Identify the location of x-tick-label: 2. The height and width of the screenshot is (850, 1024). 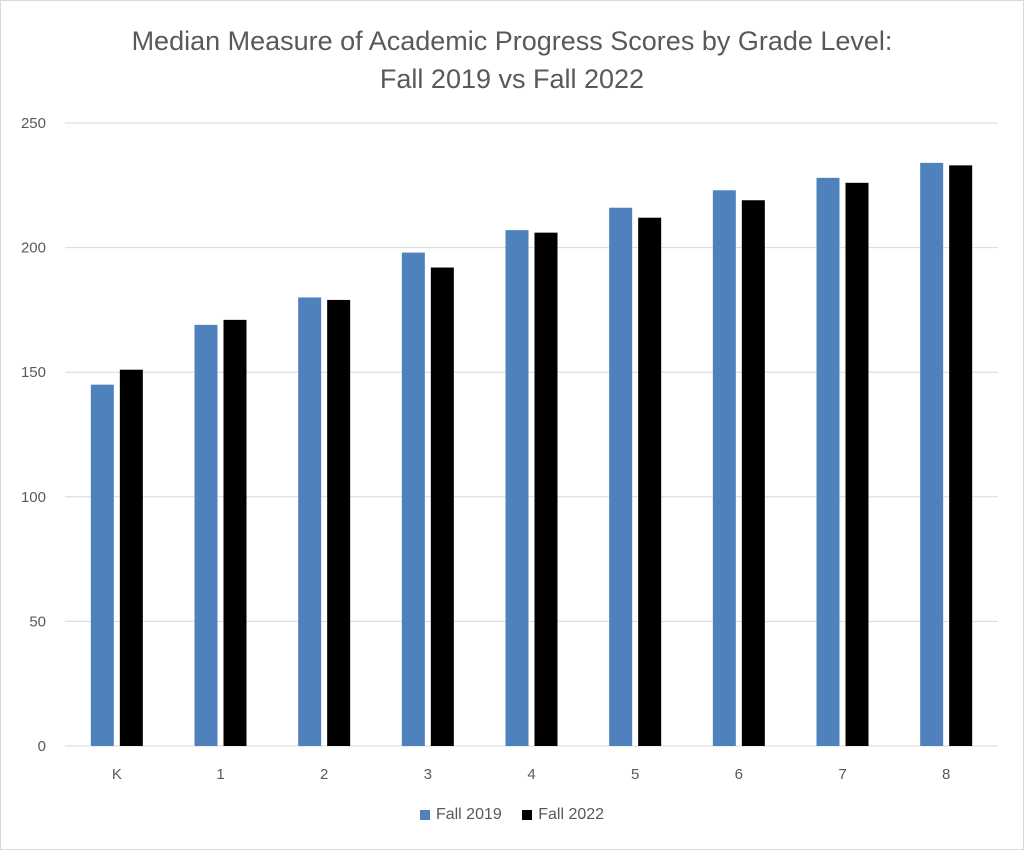
(324, 774).